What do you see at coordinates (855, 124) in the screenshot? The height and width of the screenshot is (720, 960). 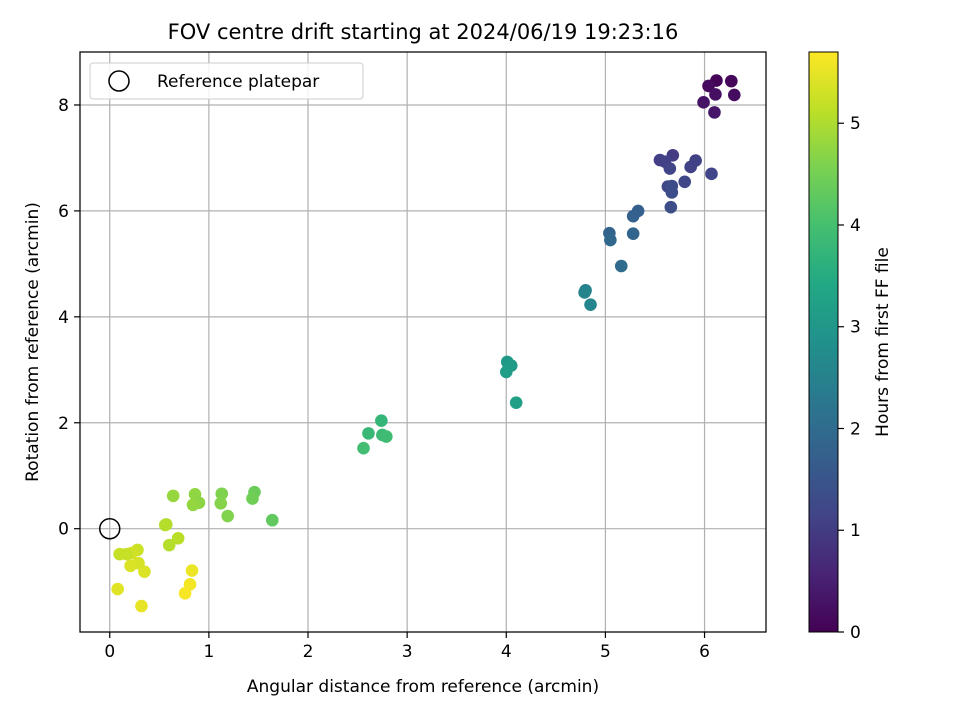 I see `colorbar-tick-label: 5` at bounding box center [855, 124].